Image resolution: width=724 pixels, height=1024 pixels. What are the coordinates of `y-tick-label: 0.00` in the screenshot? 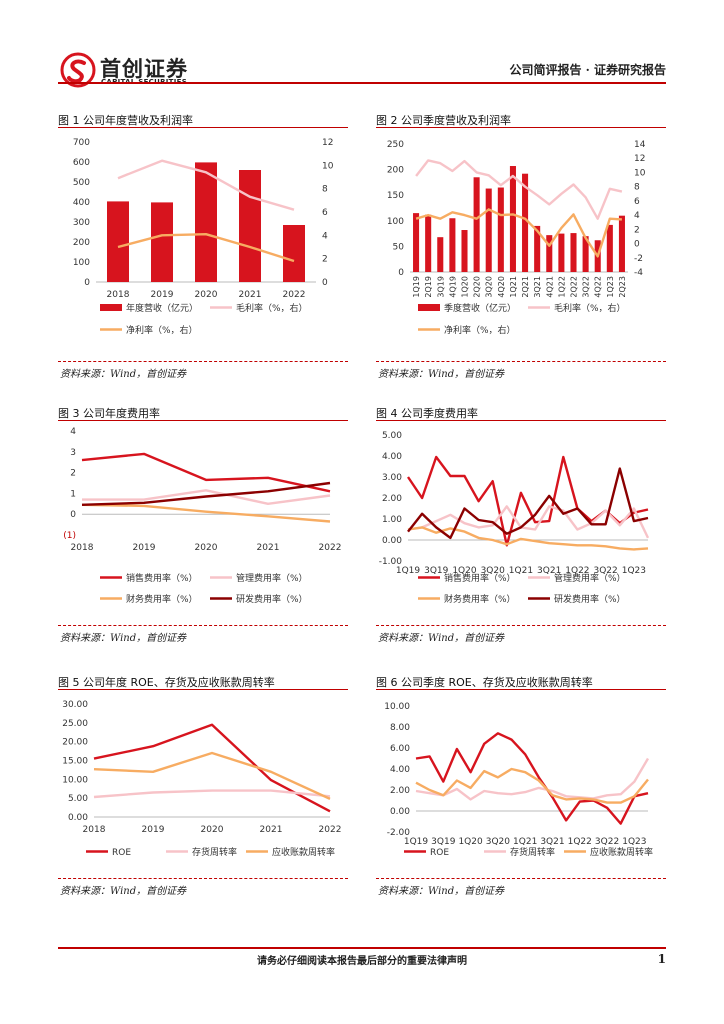 It's located at (78, 818).